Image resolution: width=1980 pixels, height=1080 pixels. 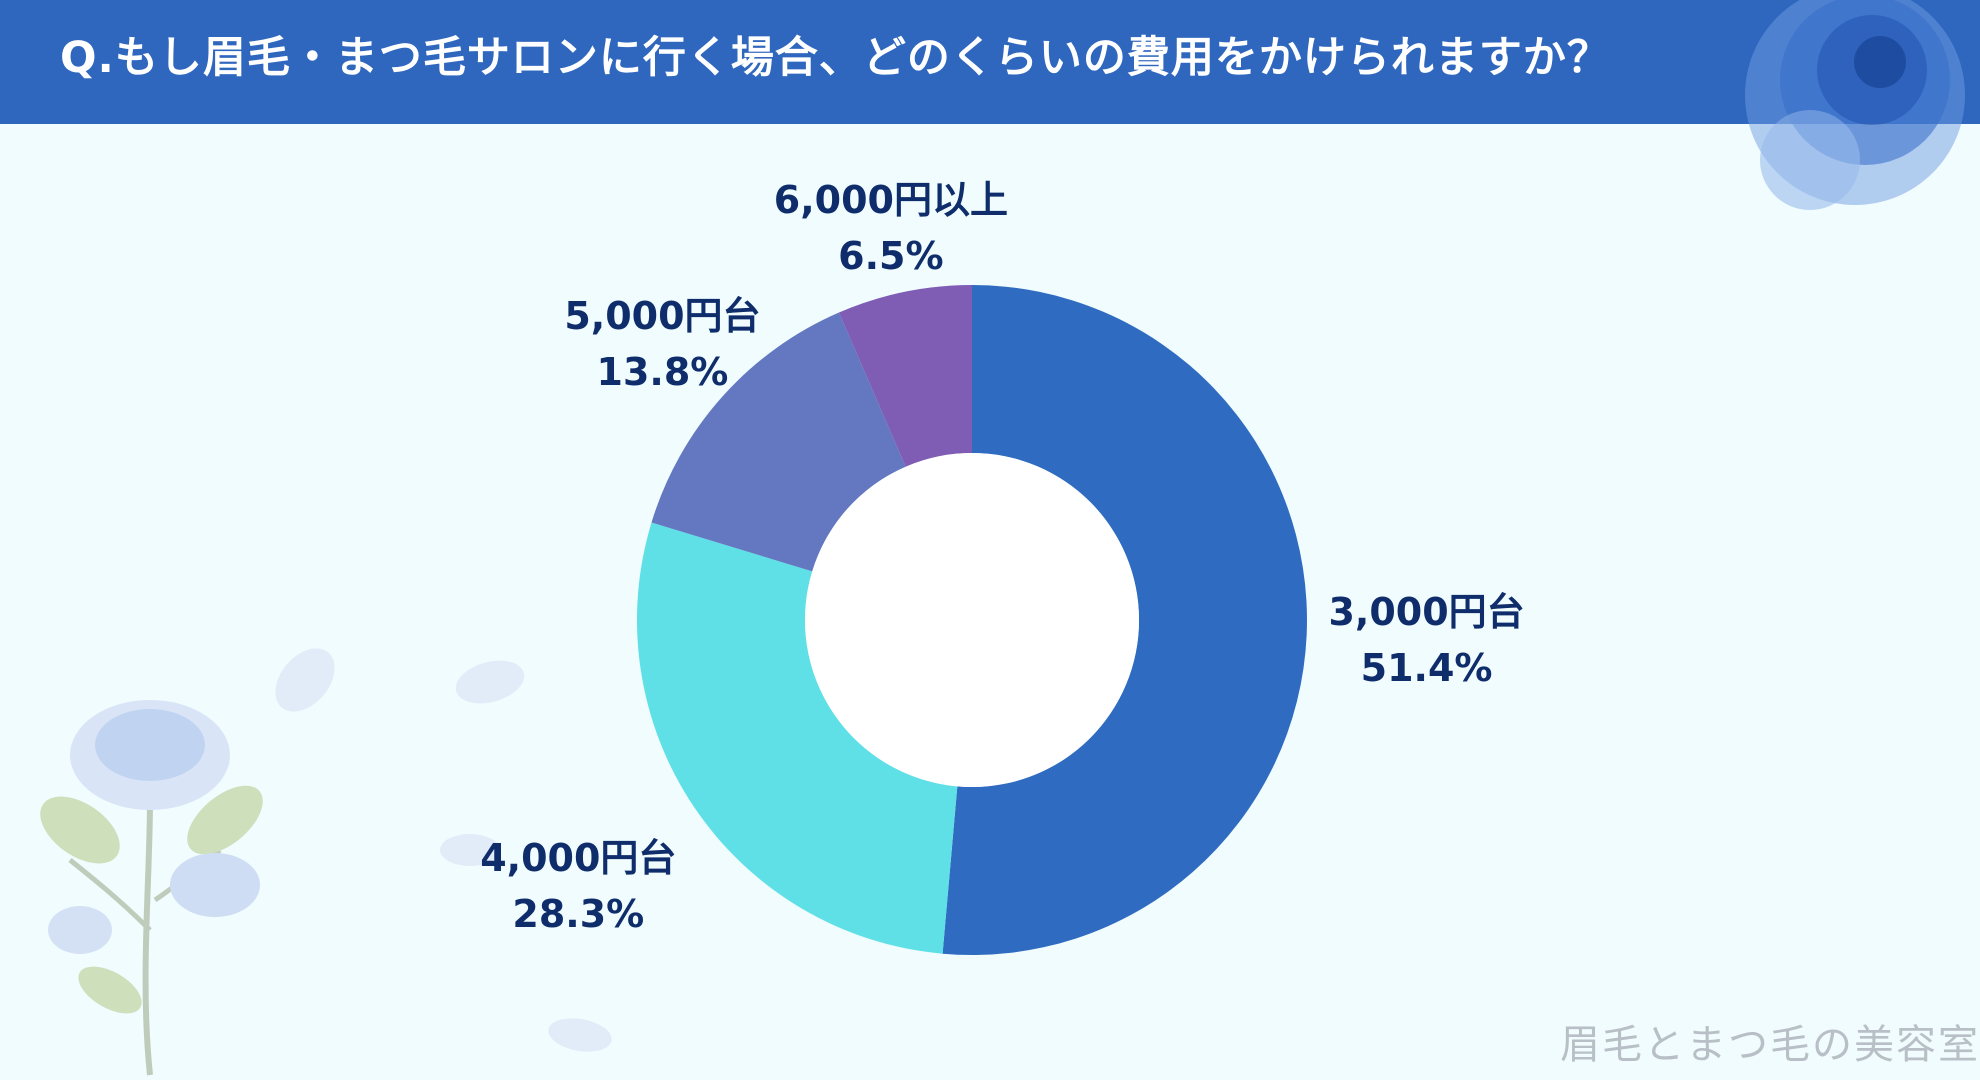 I want to click on watermark: 眉毛とまつ毛の美容室, so click(x=1770, y=1045).